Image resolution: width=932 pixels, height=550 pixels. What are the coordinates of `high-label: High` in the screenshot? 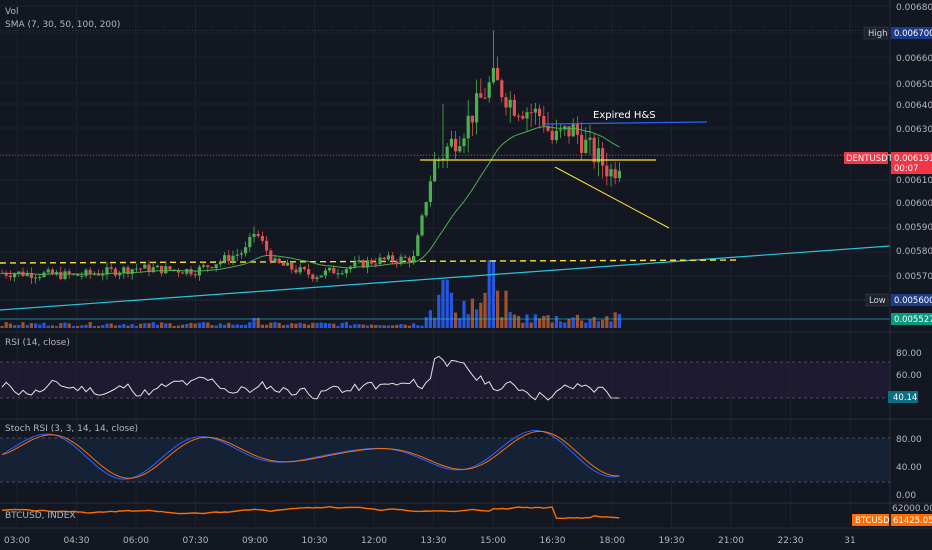 It's located at (878, 34).